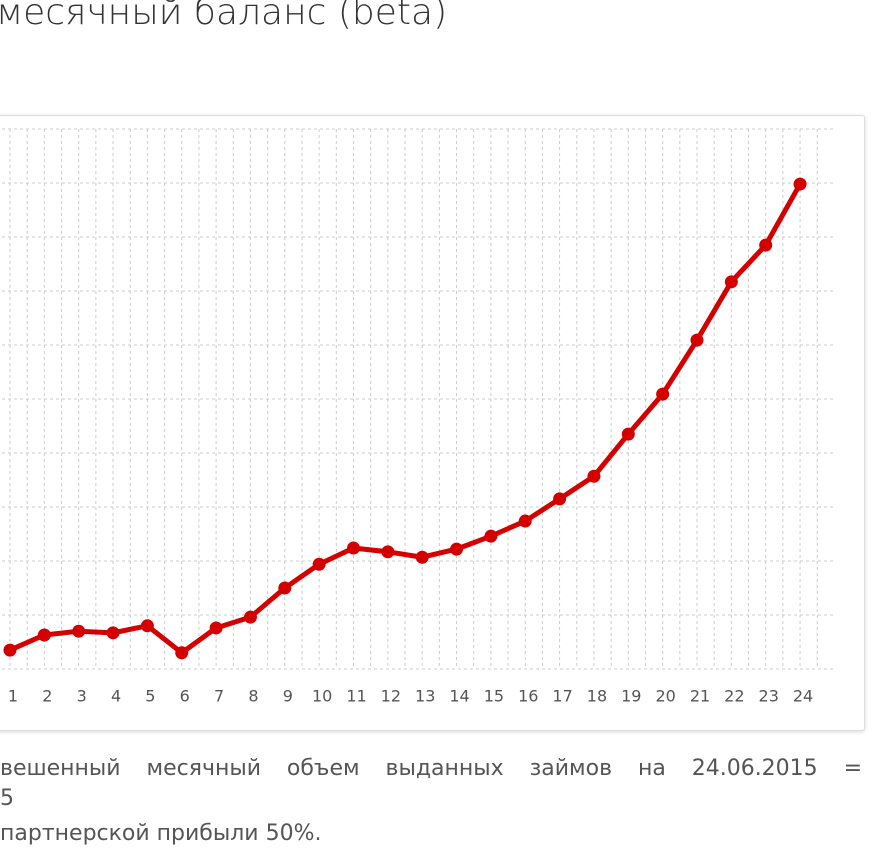  Describe the element at coordinates (13, 696) in the screenshot. I see `x-tick-label: 1` at that location.